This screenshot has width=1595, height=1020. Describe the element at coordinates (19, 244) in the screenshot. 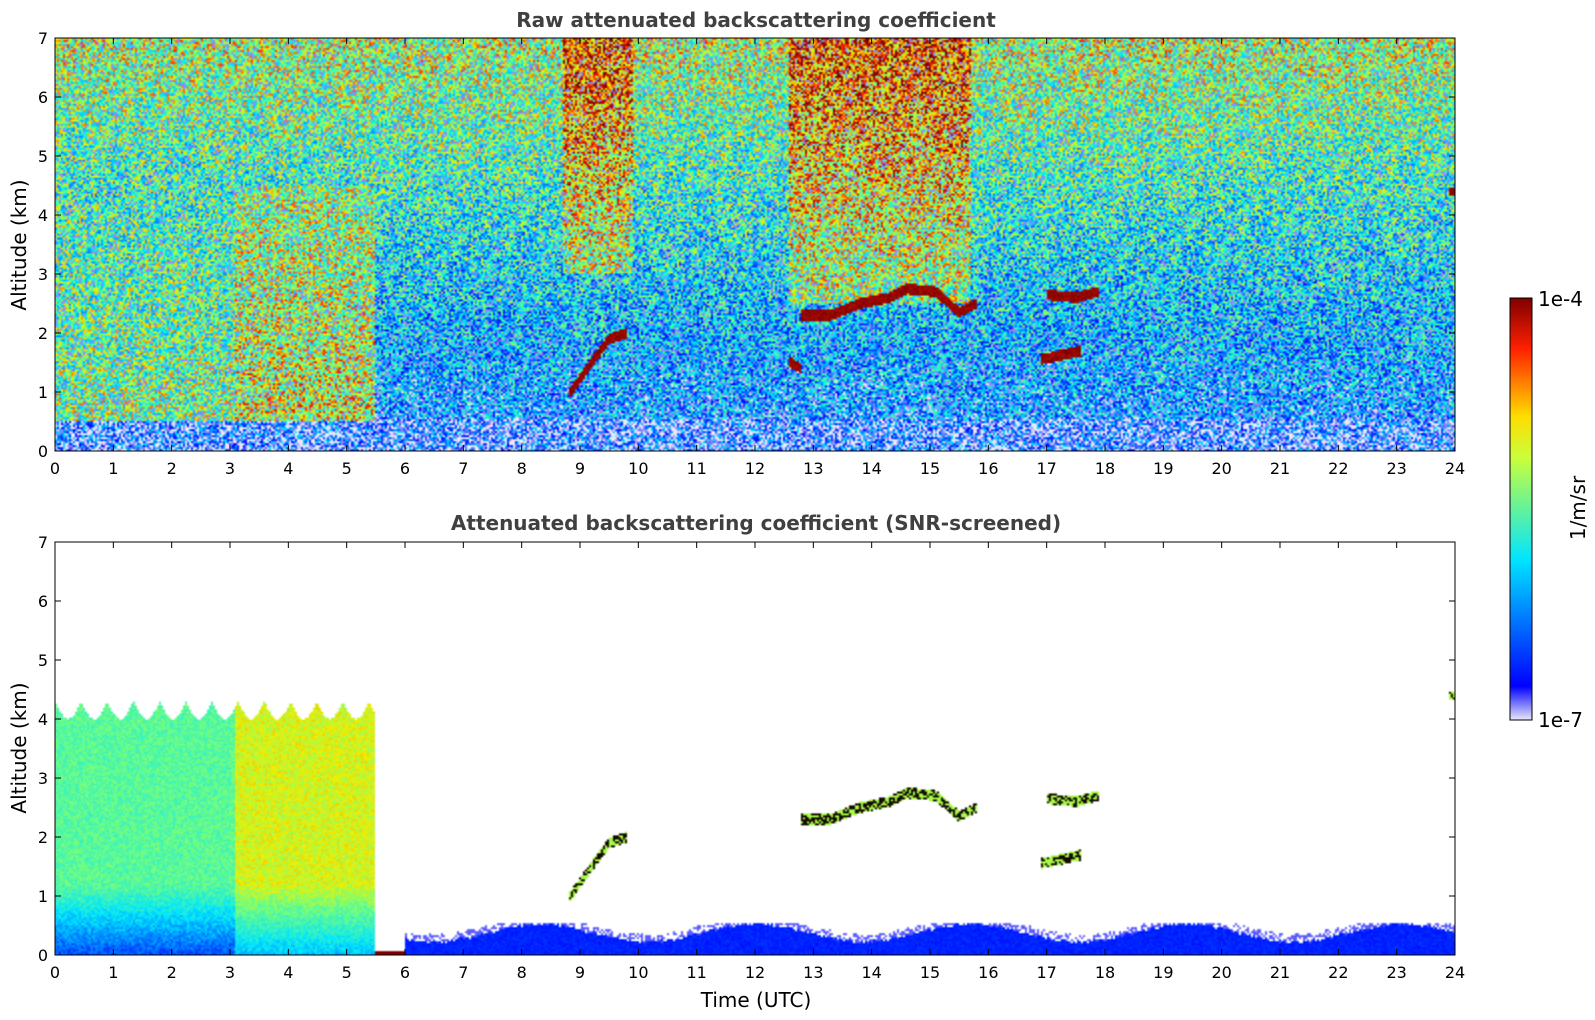

I see `top-y-axis-label: Altitude (km)` at that location.